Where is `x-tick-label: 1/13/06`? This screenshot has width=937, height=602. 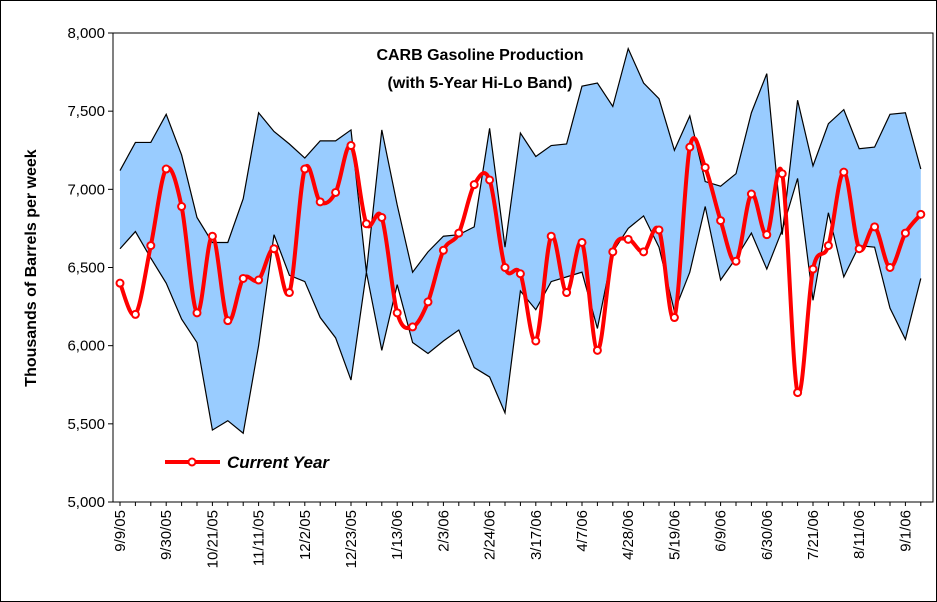 x-tick-label: 1/13/06 is located at coordinates (397, 535).